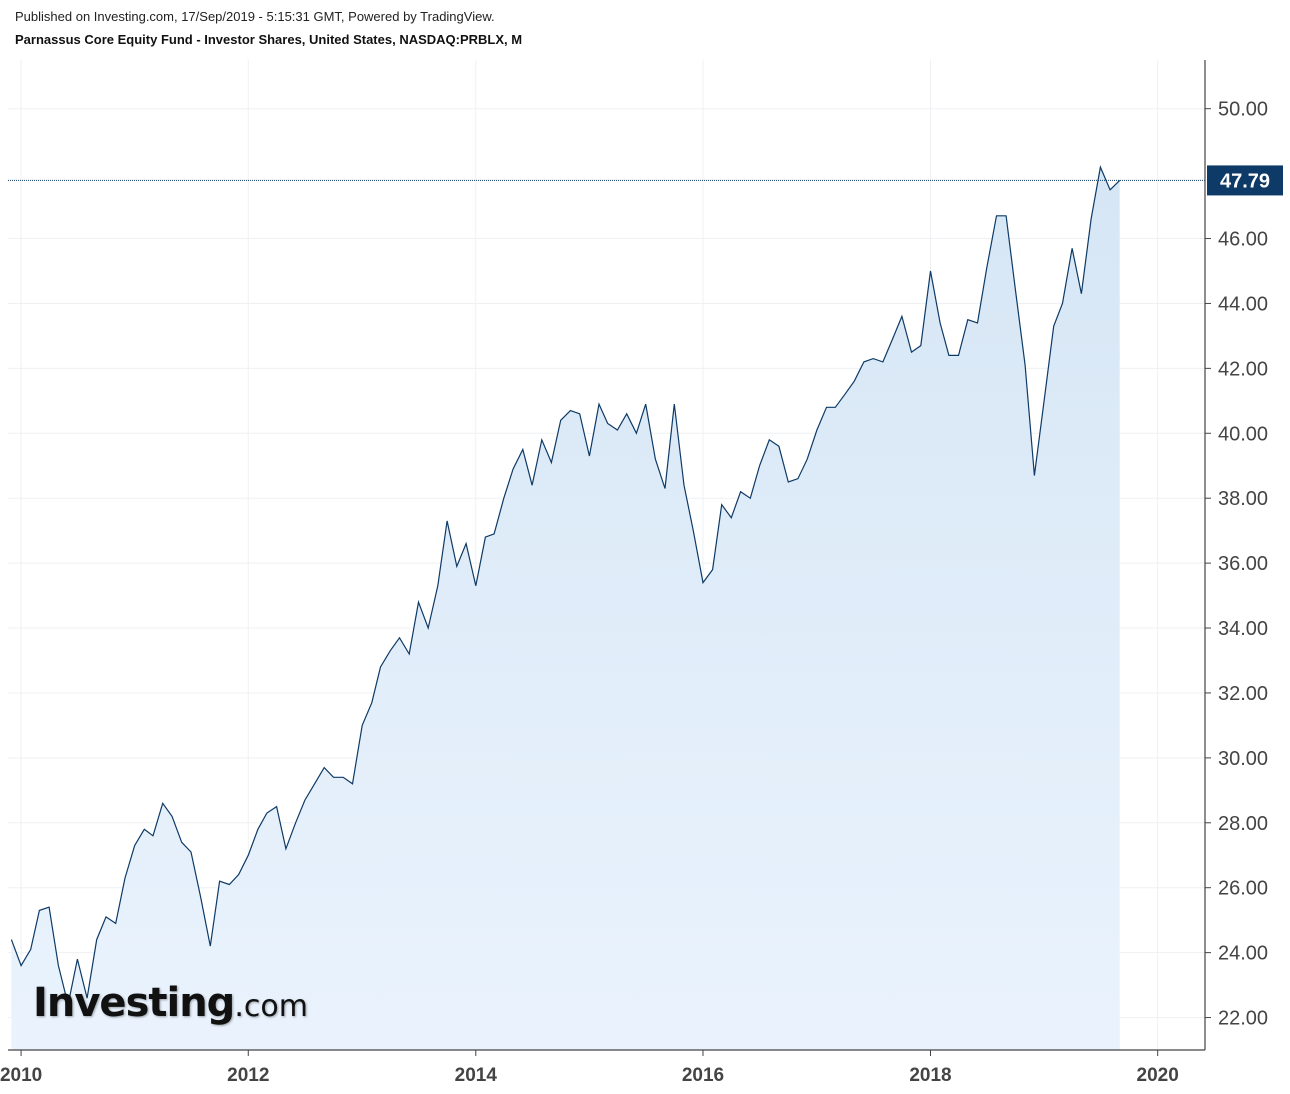 The width and height of the screenshot is (1290, 1094). What do you see at coordinates (930, 1075) in the screenshot?
I see `x-tick-label: 2018` at bounding box center [930, 1075].